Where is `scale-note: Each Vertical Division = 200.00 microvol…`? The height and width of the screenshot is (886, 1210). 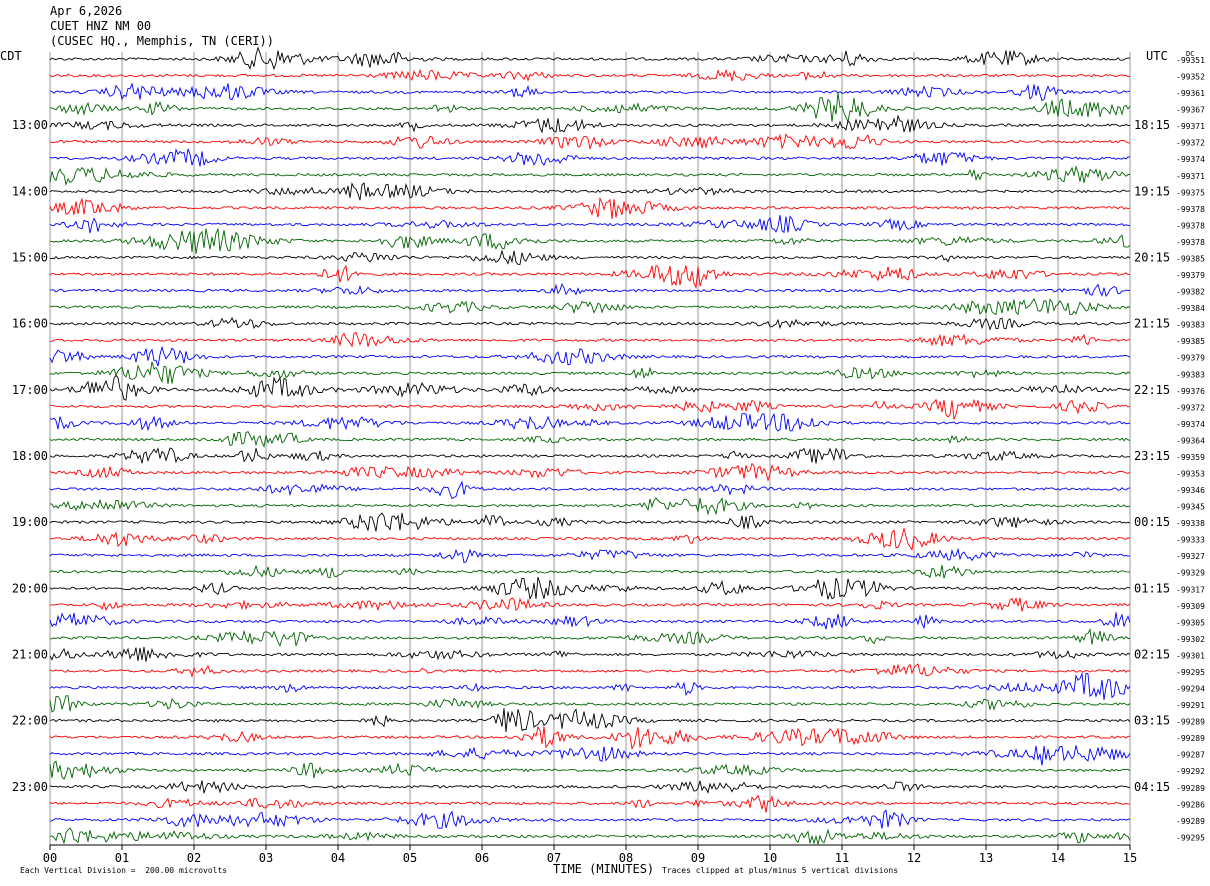 scale-note: Each Vertical Division = 200.00 microvol… is located at coordinates (124, 870).